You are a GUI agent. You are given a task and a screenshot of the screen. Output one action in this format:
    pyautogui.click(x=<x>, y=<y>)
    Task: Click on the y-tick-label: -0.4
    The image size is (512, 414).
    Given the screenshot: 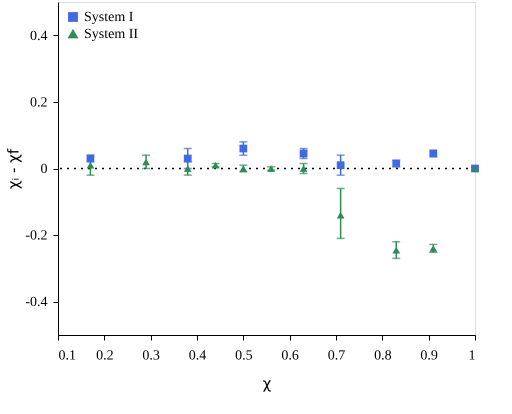 What is the action you would take?
    pyautogui.click(x=36, y=302)
    